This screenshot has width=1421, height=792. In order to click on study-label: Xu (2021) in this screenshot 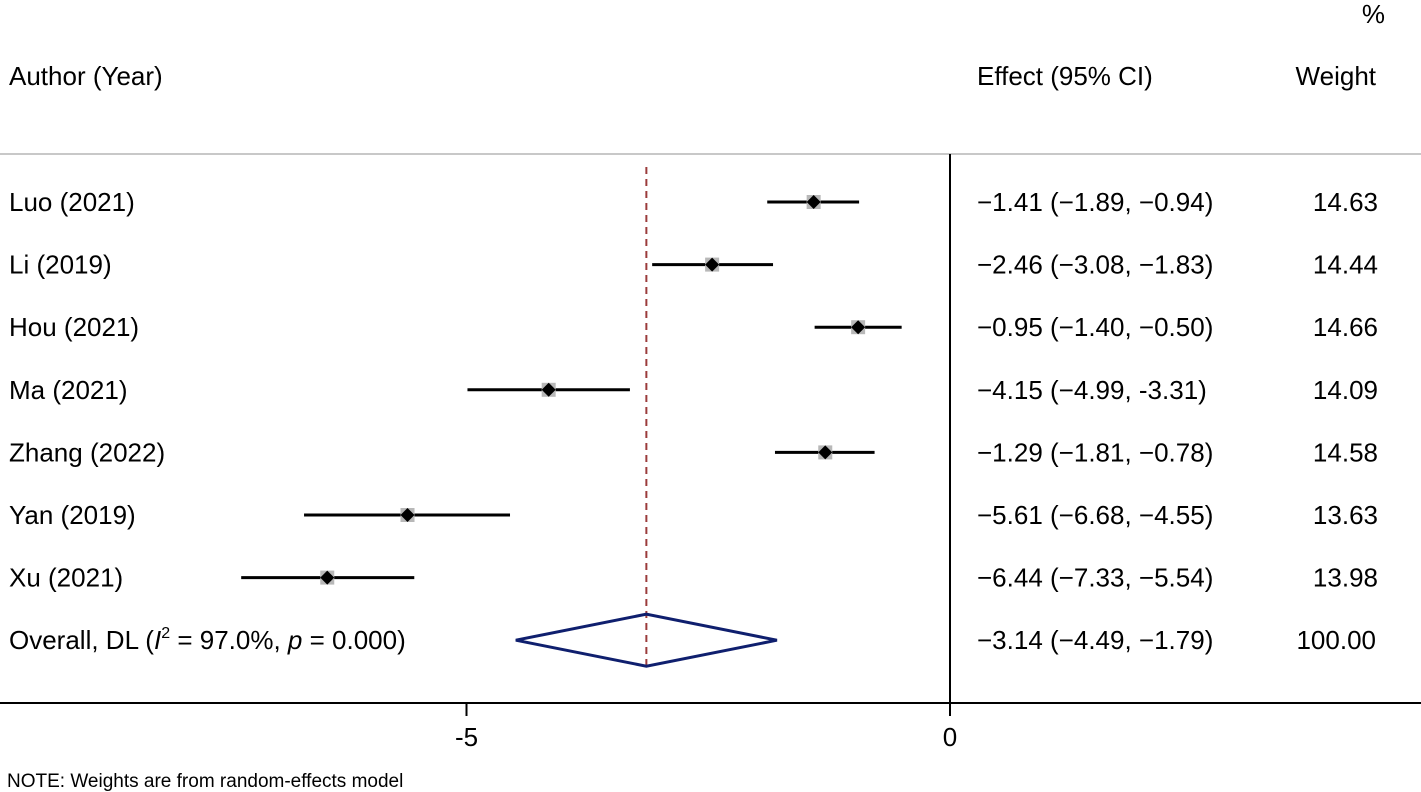, I will do `click(66, 578)`.